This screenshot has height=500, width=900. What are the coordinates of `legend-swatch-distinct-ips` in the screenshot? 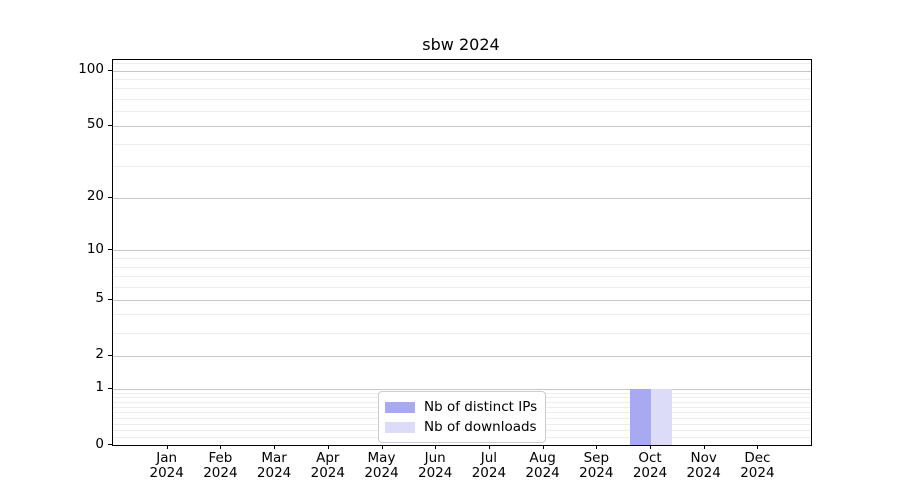 It's located at (400, 407).